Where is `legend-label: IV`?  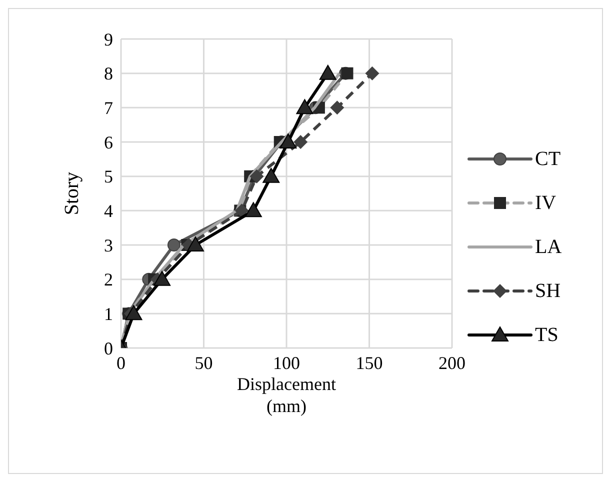 legend-label: IV is located at coordinates (545, 203).